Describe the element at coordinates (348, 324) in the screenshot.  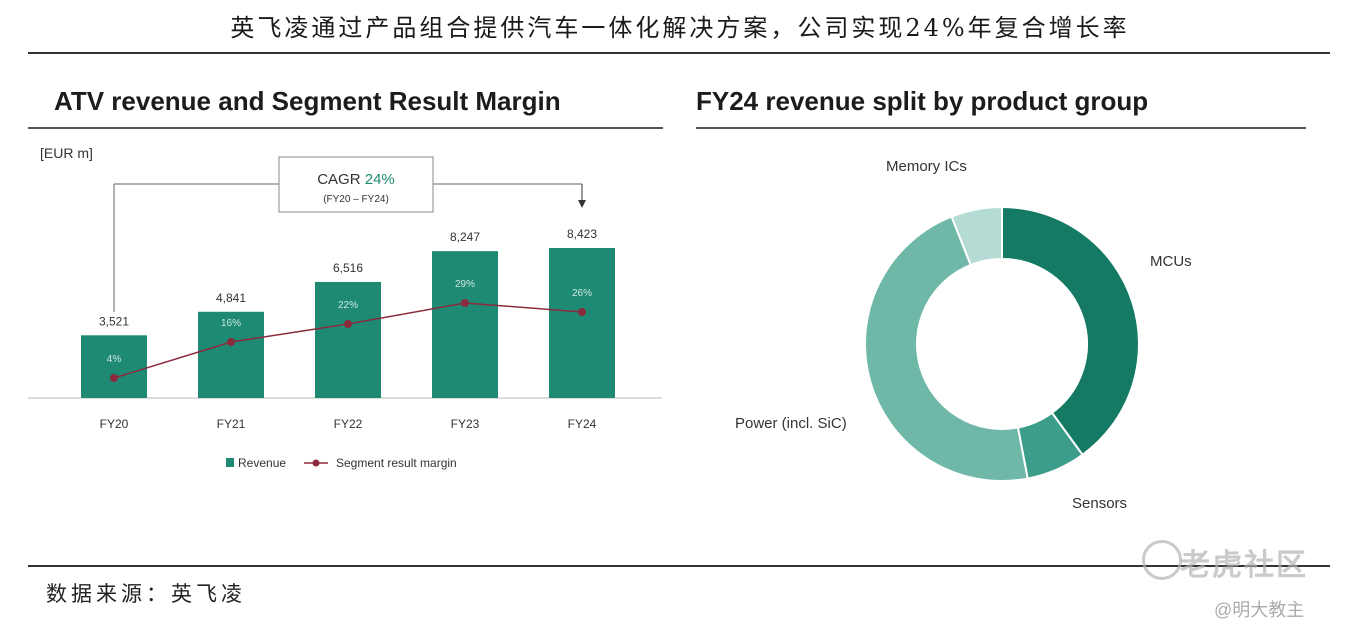
I see `margin-point-FY22` at that location.